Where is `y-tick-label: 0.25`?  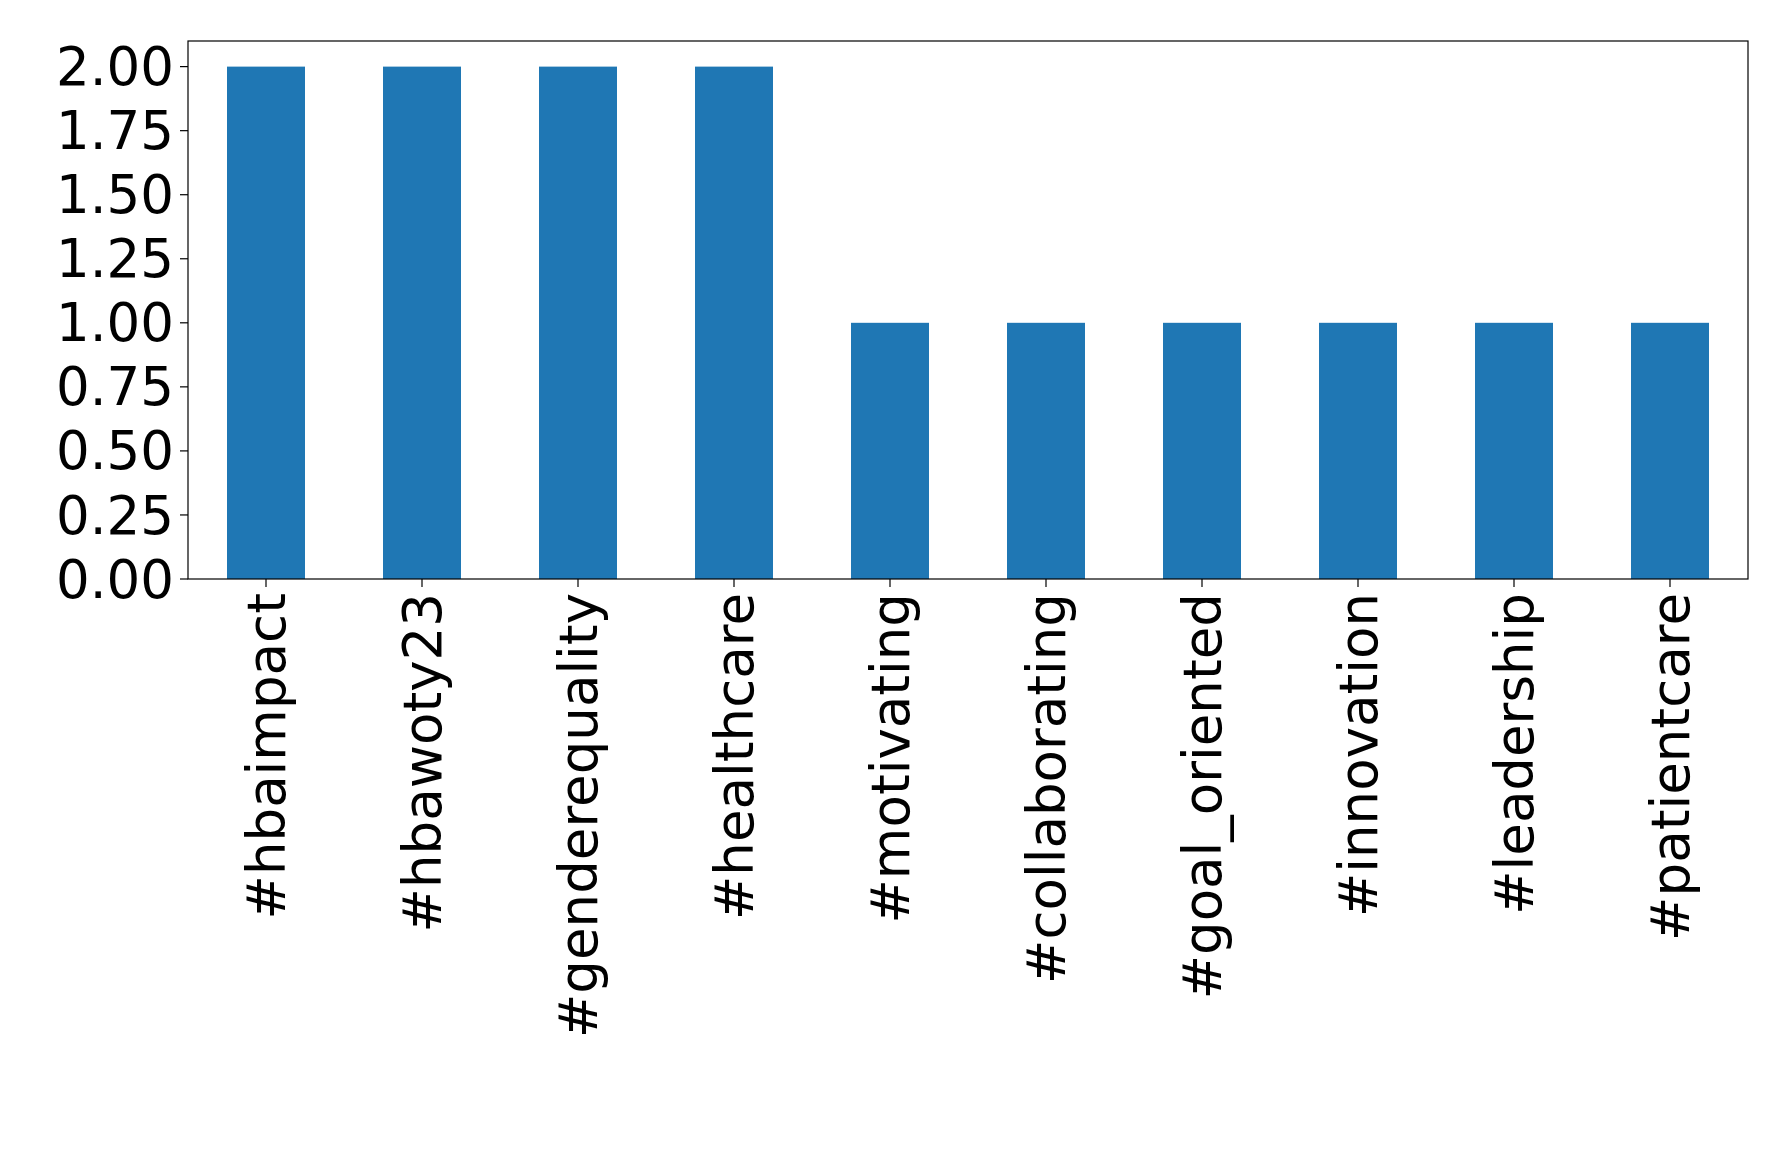
y-tick-label: 0.25 is located at coordinates (114, 515).